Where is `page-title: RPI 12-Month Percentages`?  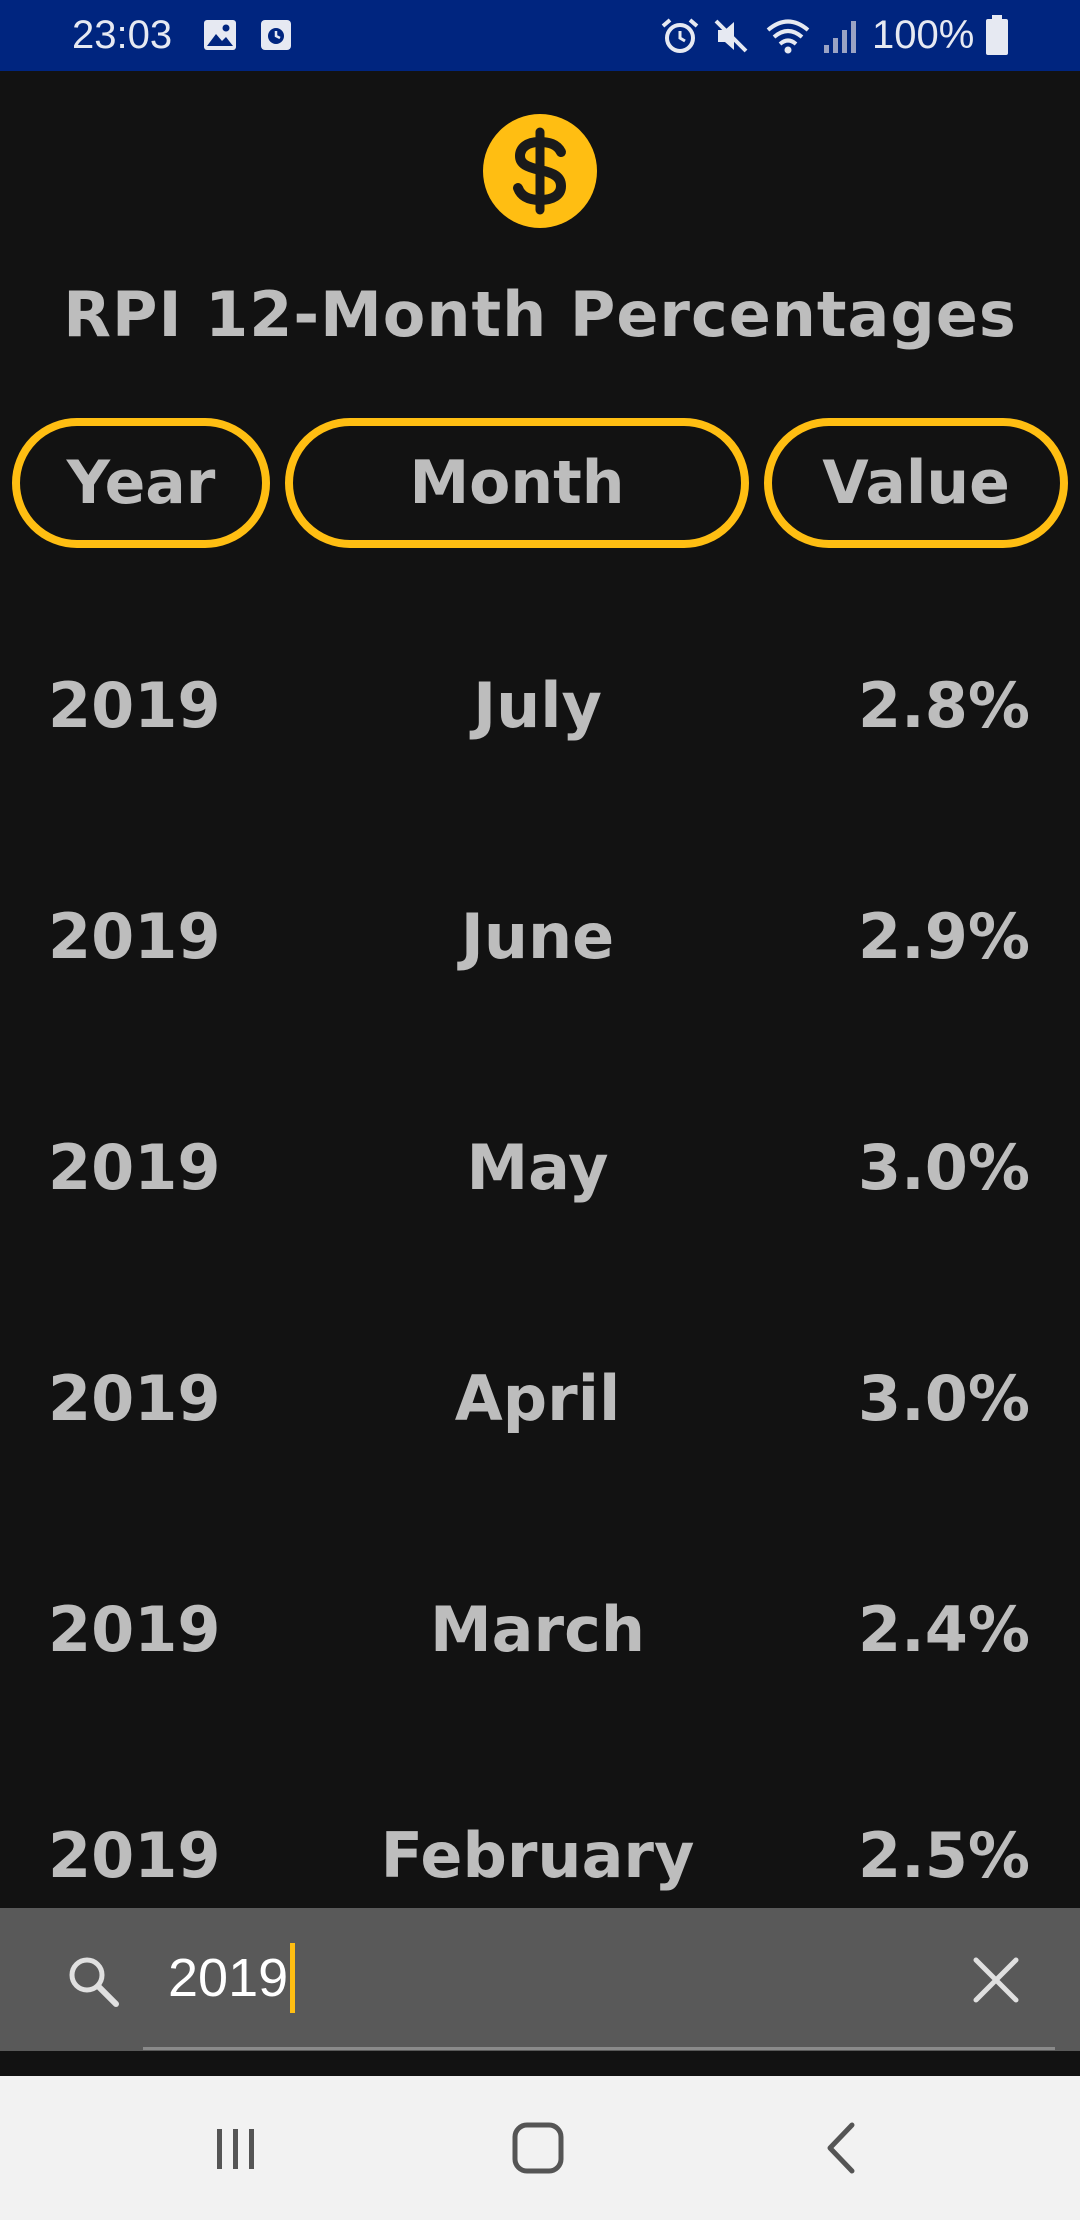
page-title: RPI 12-Month Percentages is located at coordinates (540, 314).